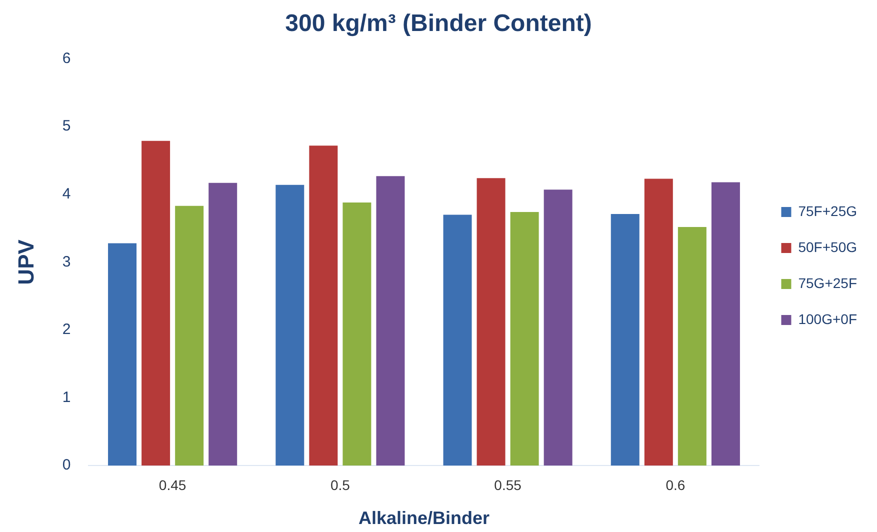 Image resolution: width=877 pixels, height=532 pixels. What do you see at coordinates (66, 329) in the screenshot?
I see `y-tick-label: 2` at bounding box center [66, 329].